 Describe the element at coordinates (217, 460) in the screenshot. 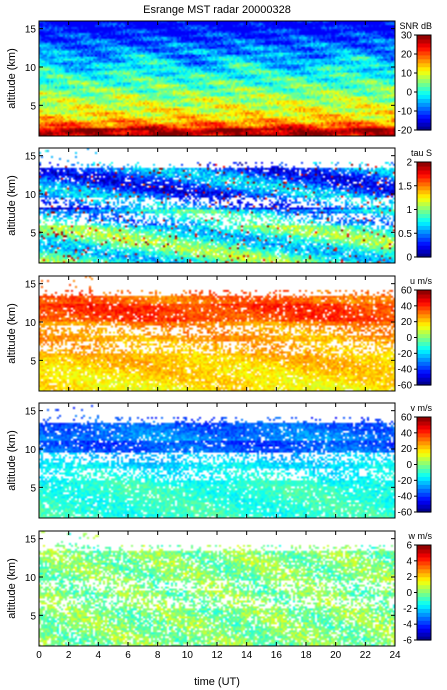

I see `v-heatmap` at that location.